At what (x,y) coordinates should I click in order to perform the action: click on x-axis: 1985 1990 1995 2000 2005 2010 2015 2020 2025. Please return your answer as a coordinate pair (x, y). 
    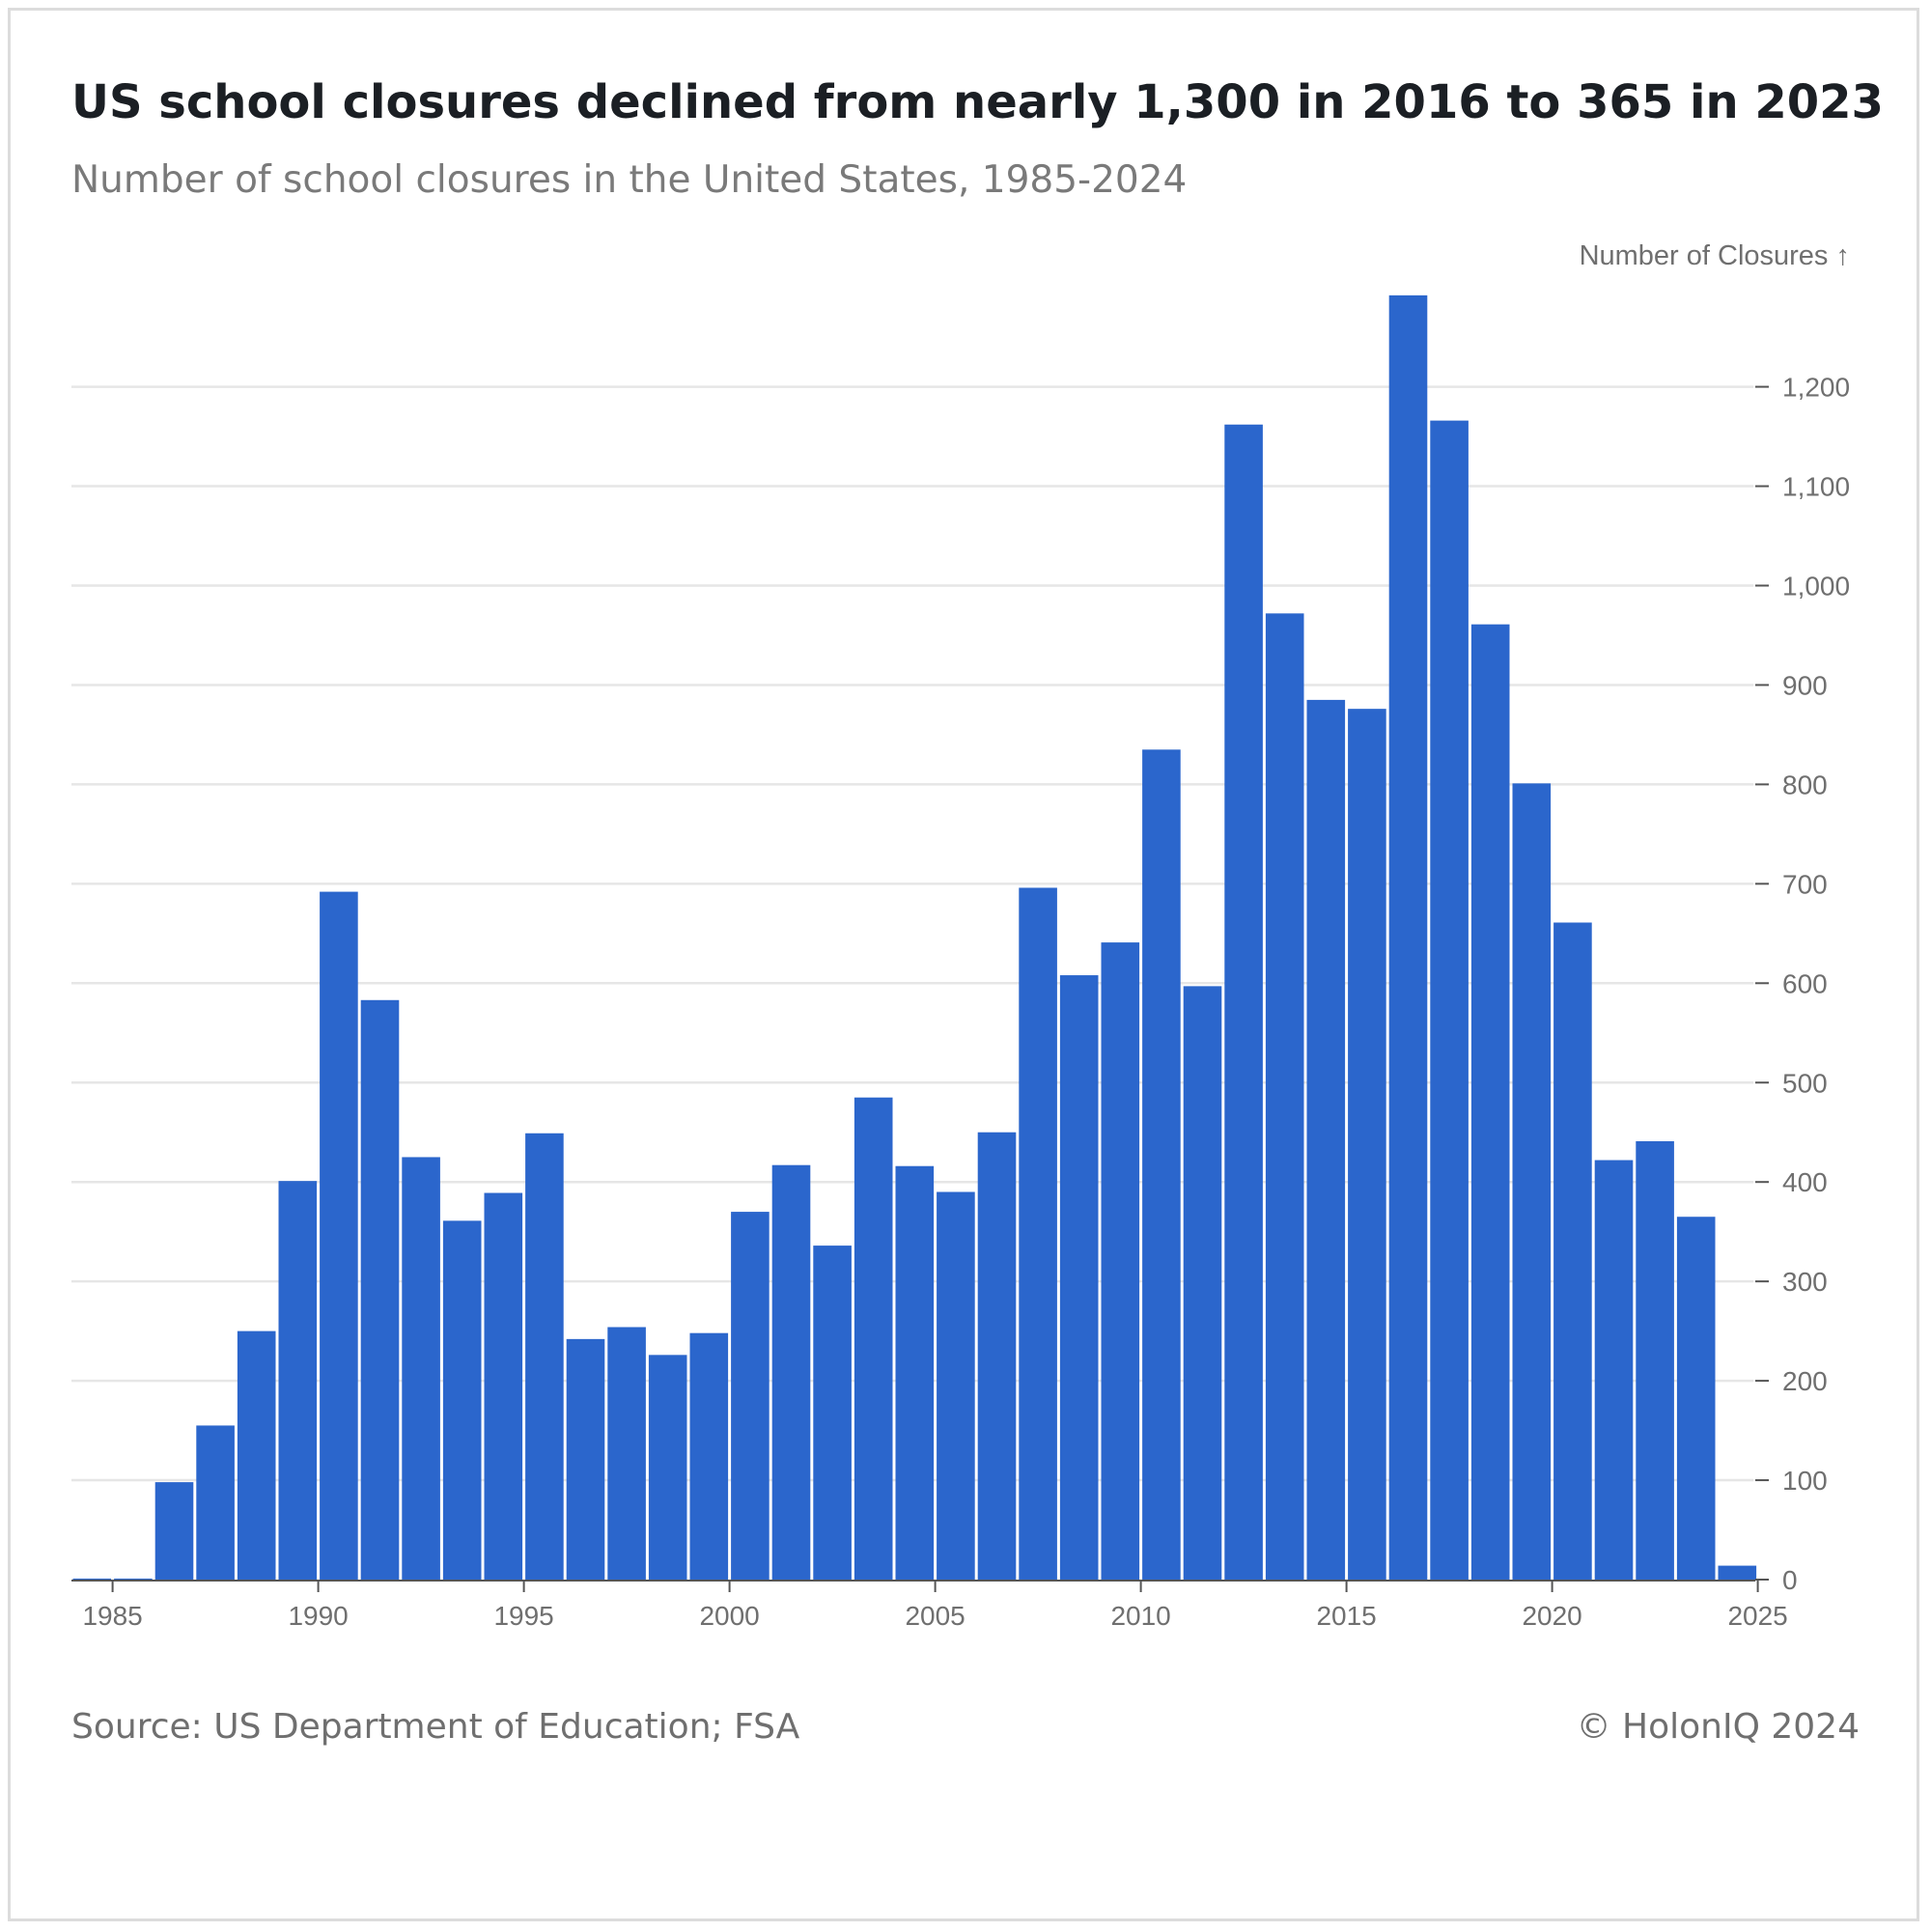
    Looking at the image, I should click on (929, 1606).